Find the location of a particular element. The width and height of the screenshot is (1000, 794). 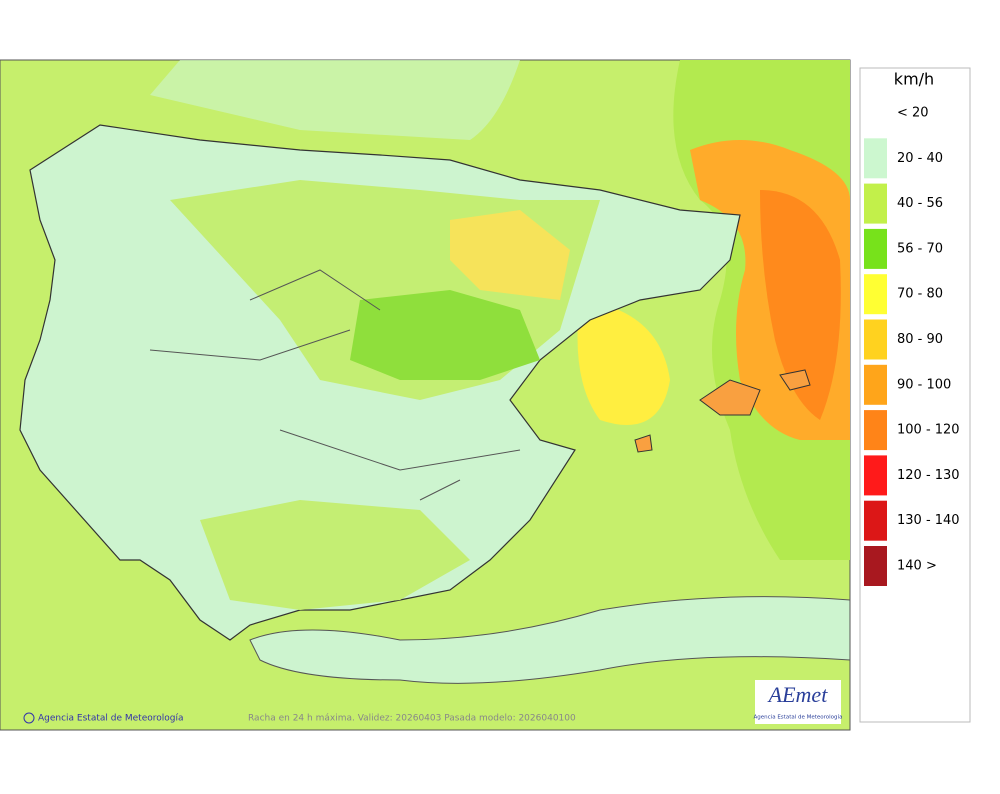

borders is located at coordinates (335, 385).